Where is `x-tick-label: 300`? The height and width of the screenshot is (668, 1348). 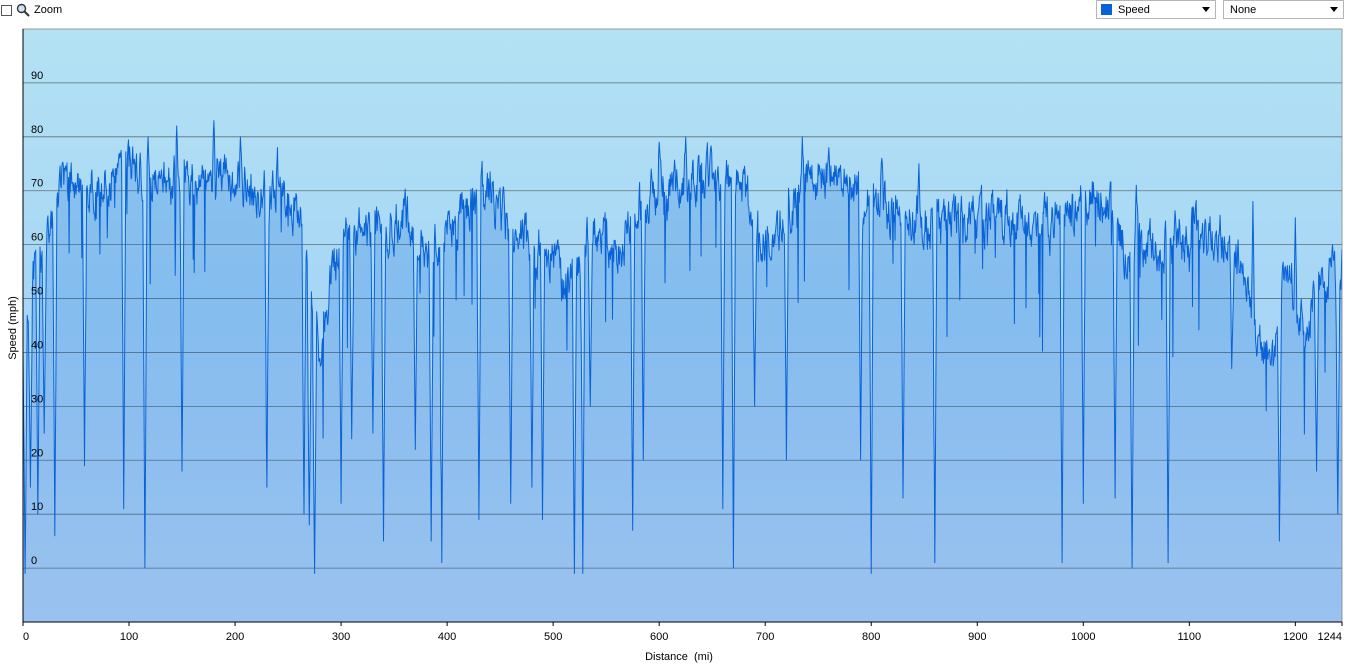
x-tick-label: 300 is located at coordinates (341, 637).